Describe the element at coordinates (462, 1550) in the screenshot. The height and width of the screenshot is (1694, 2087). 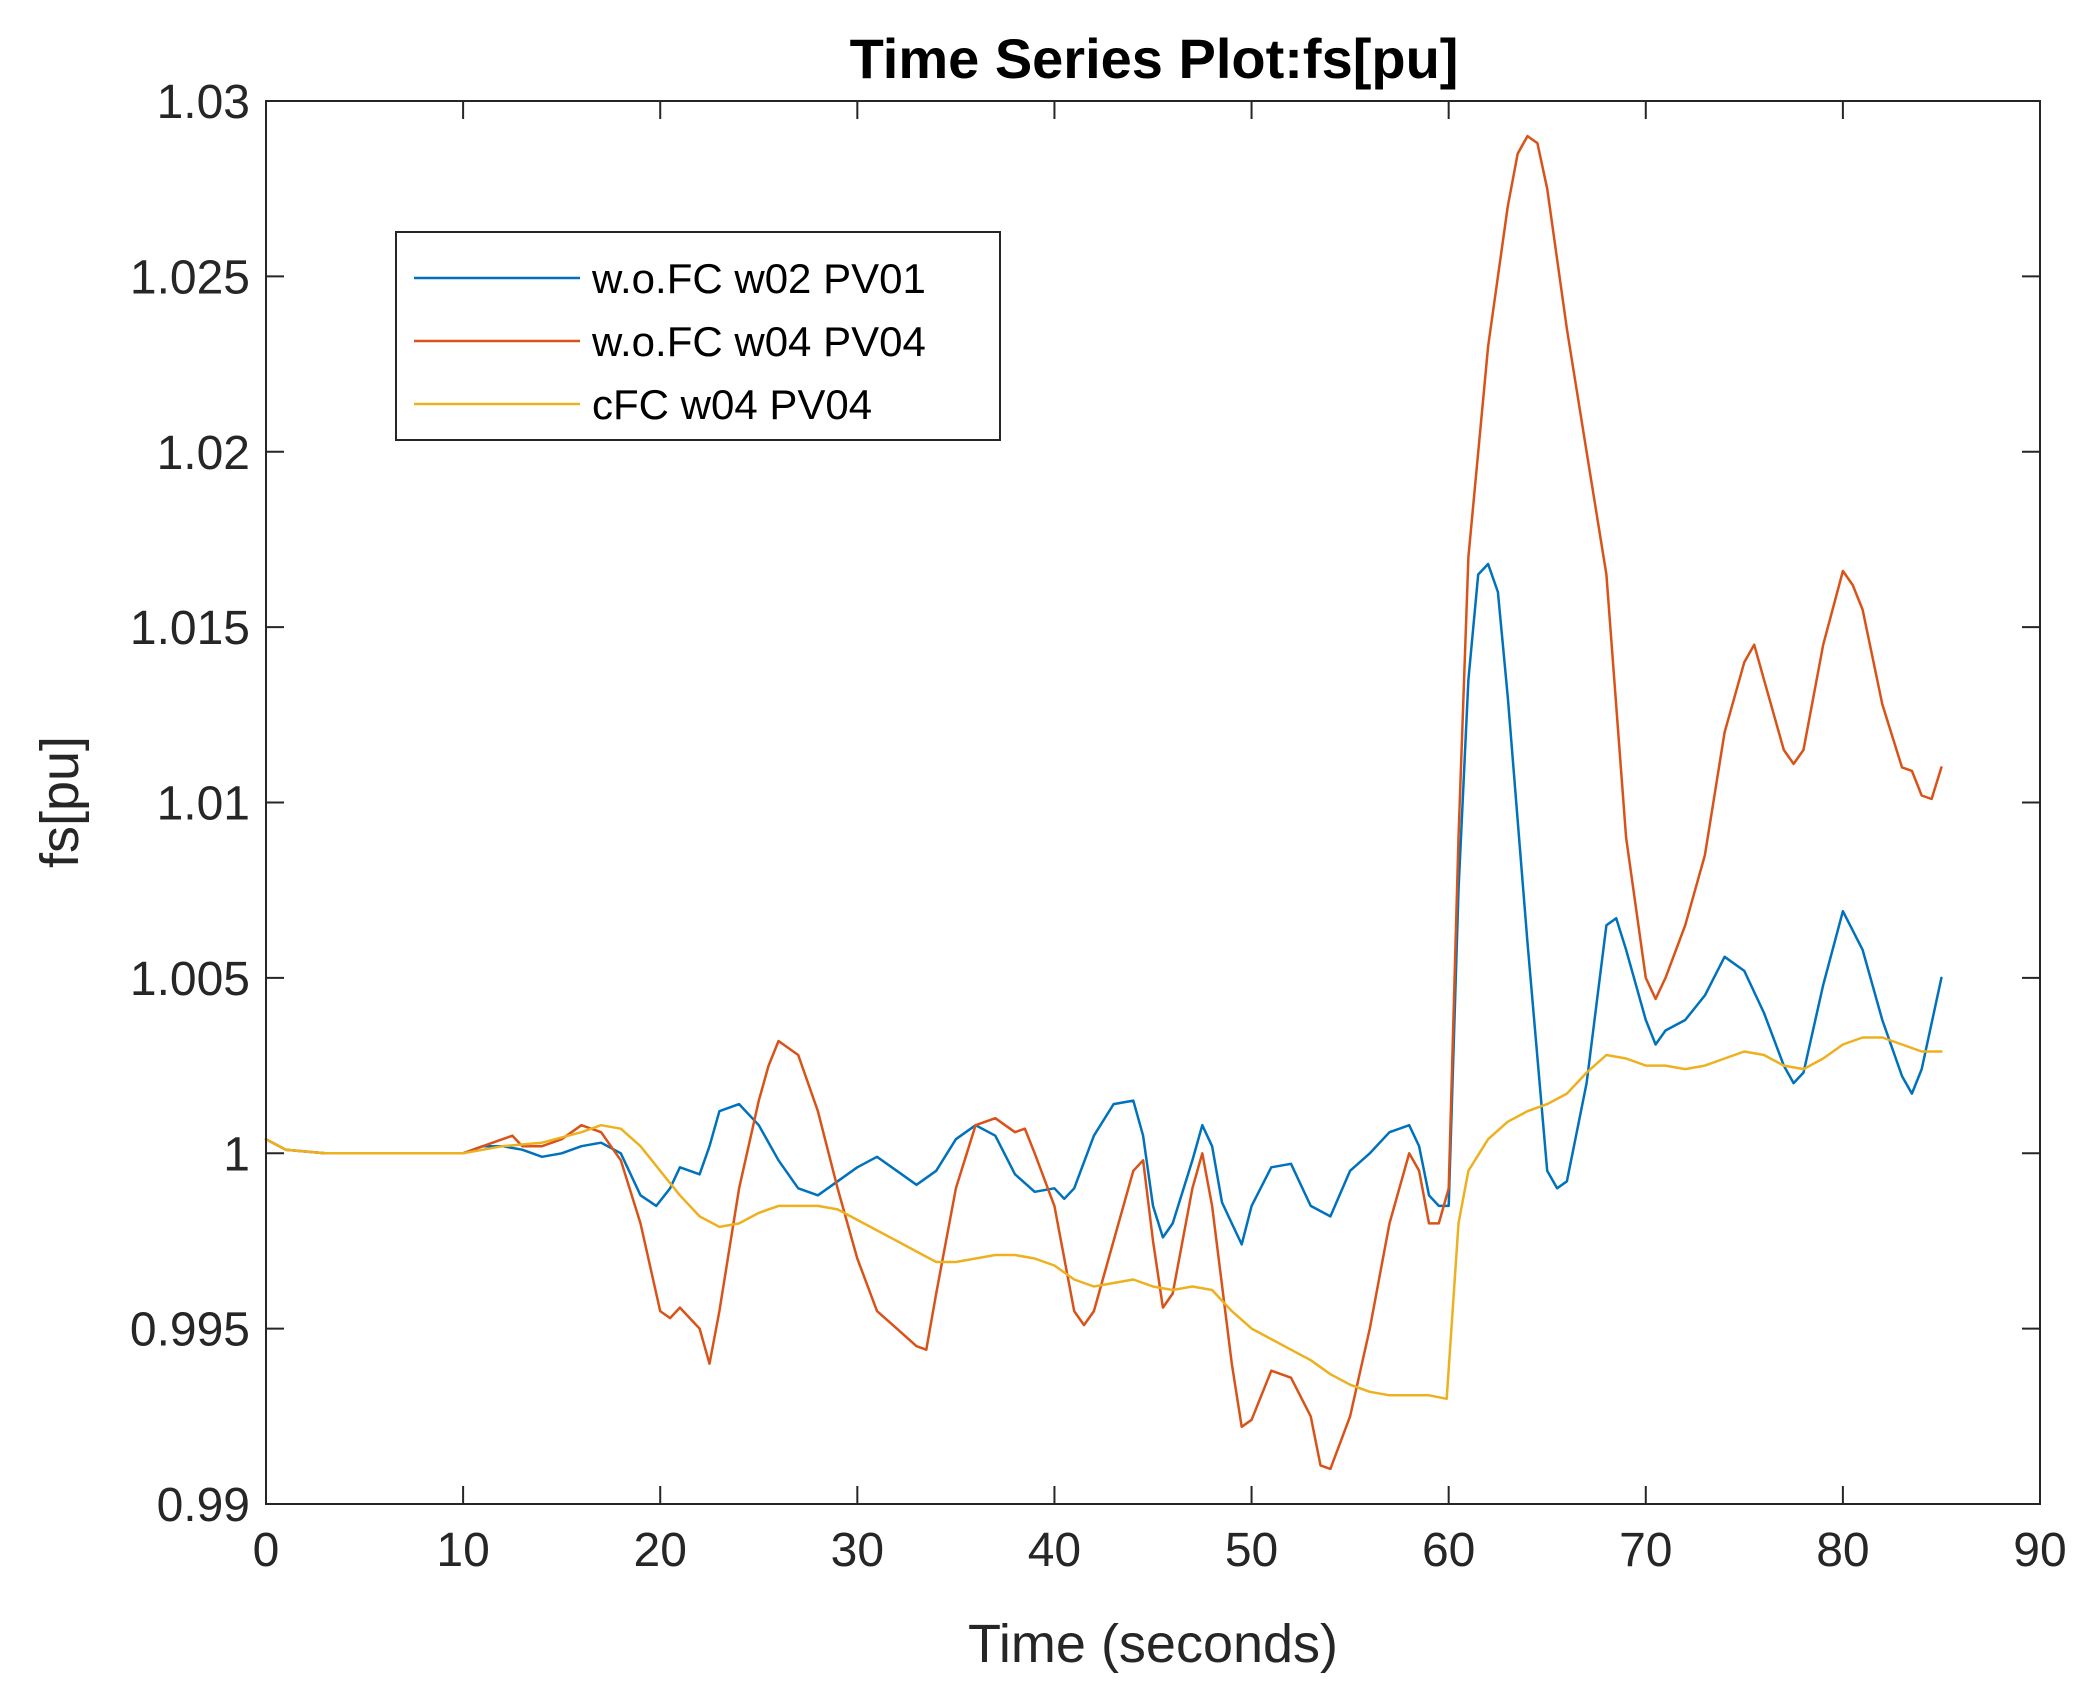
I see `x-tick-label: 10` at that location.